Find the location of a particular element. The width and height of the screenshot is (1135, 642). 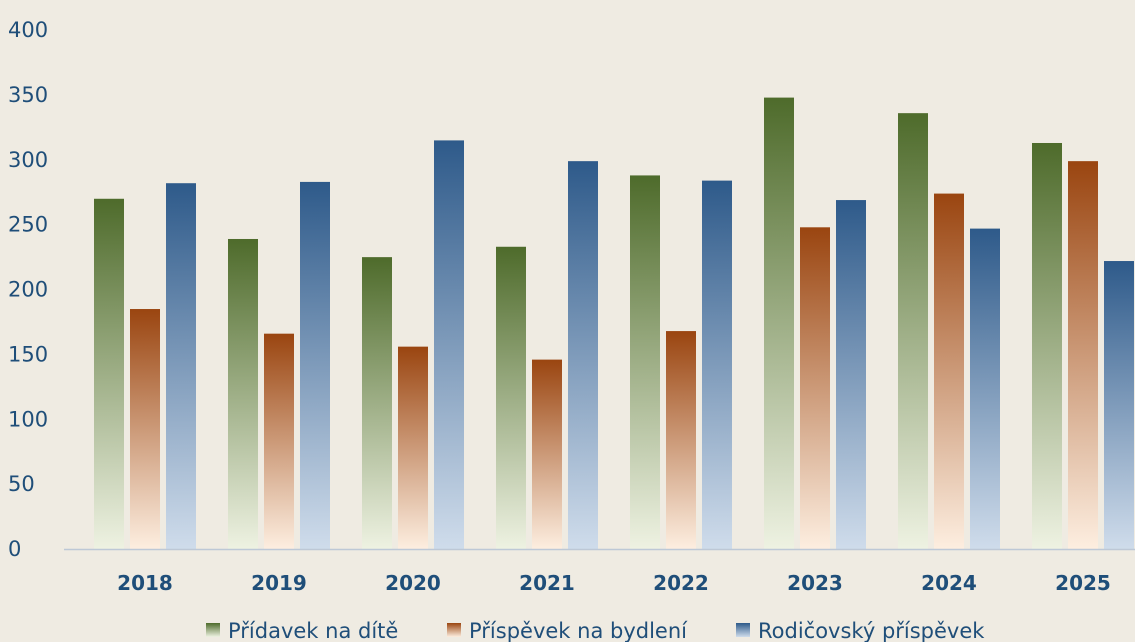

y-tick-label: 400 is located at coordinates (28, 30).